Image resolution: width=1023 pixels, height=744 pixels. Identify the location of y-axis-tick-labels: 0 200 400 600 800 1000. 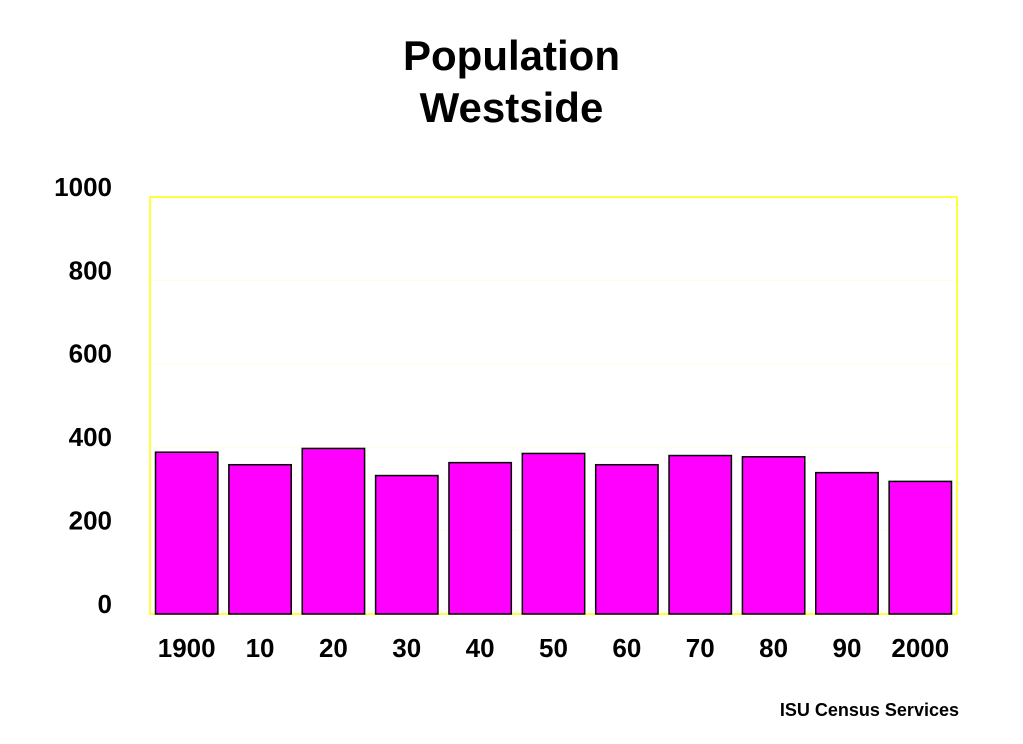
(83, 395).